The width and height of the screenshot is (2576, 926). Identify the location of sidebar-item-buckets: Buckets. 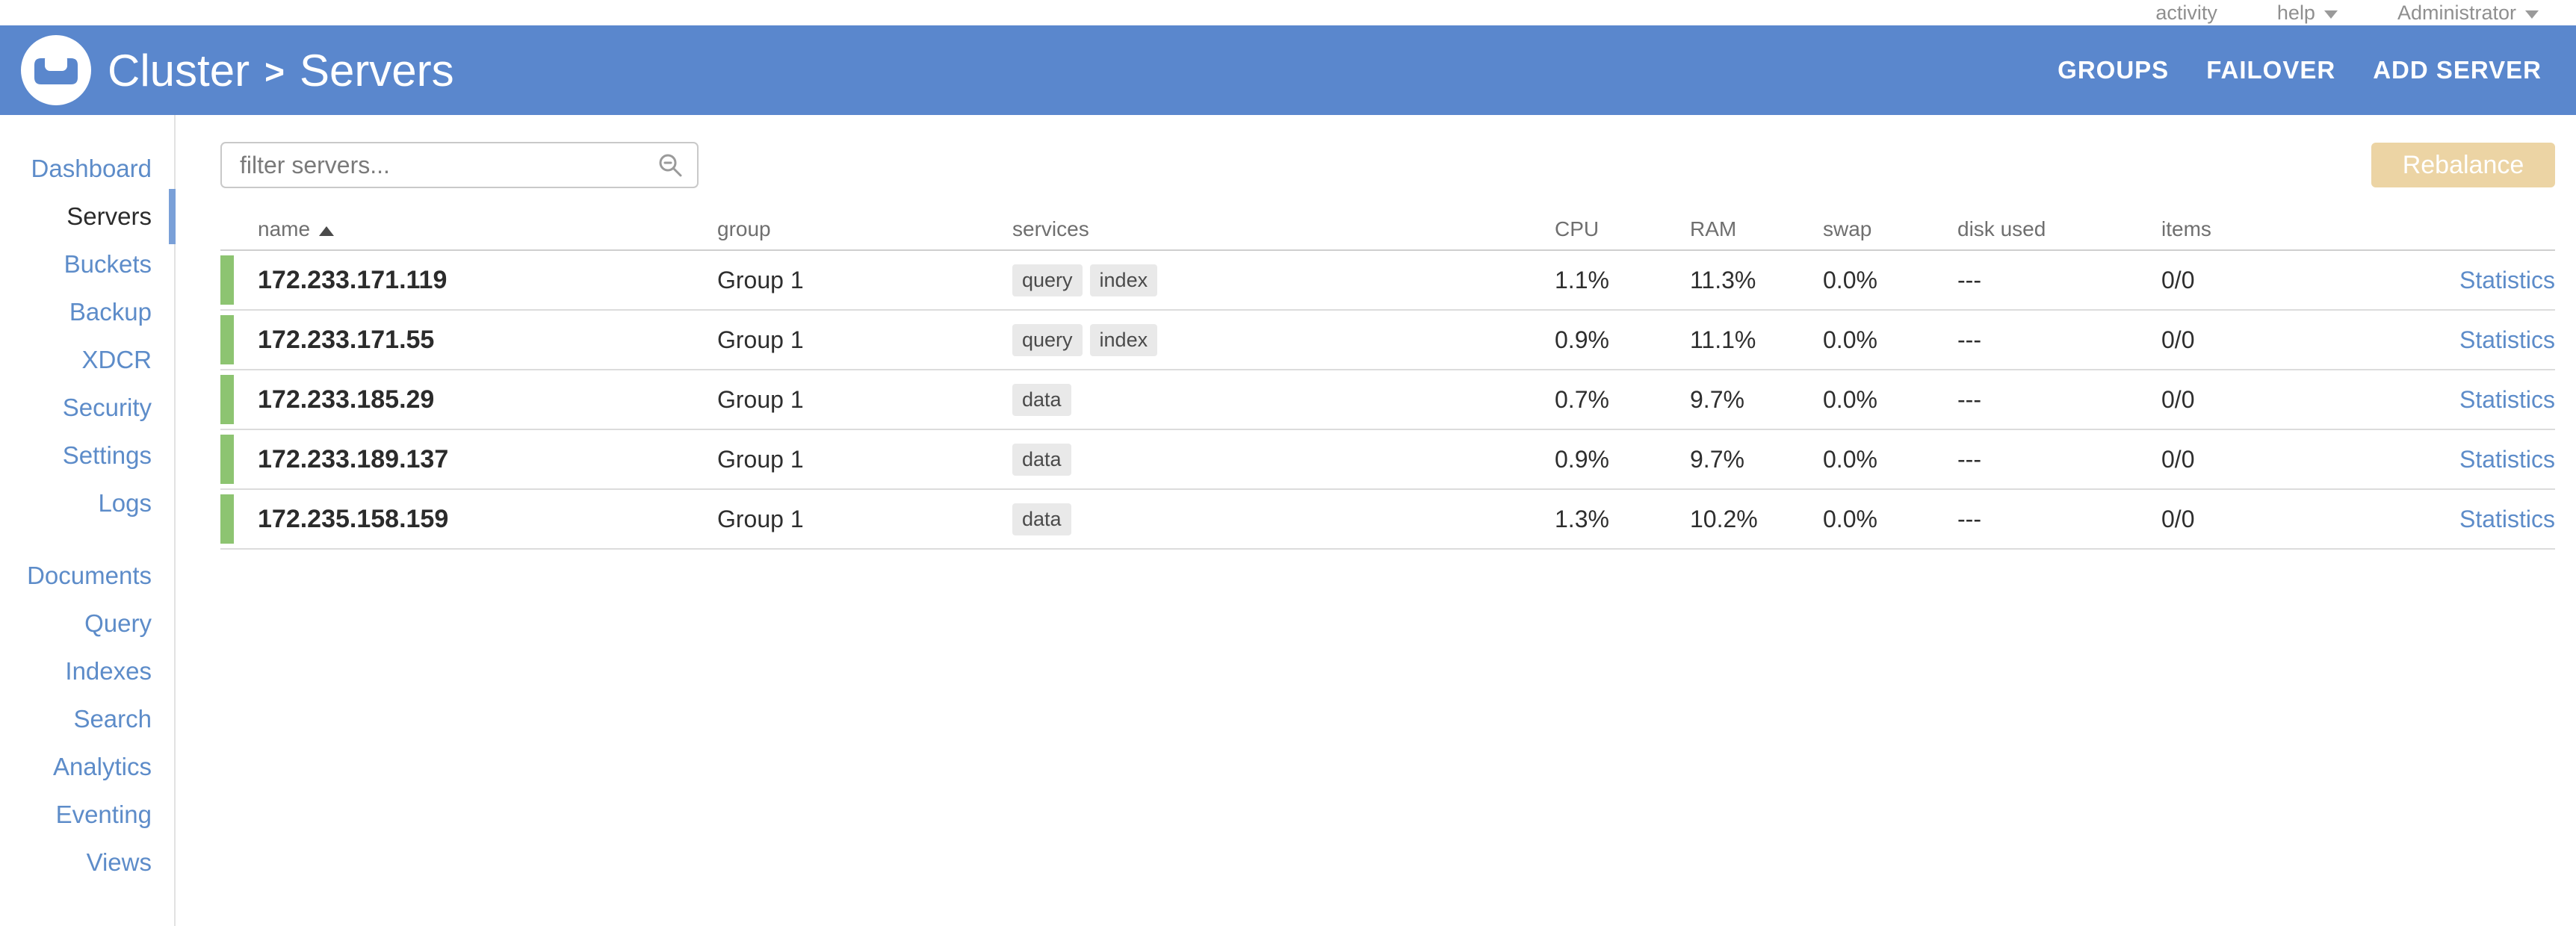
(87, 264).